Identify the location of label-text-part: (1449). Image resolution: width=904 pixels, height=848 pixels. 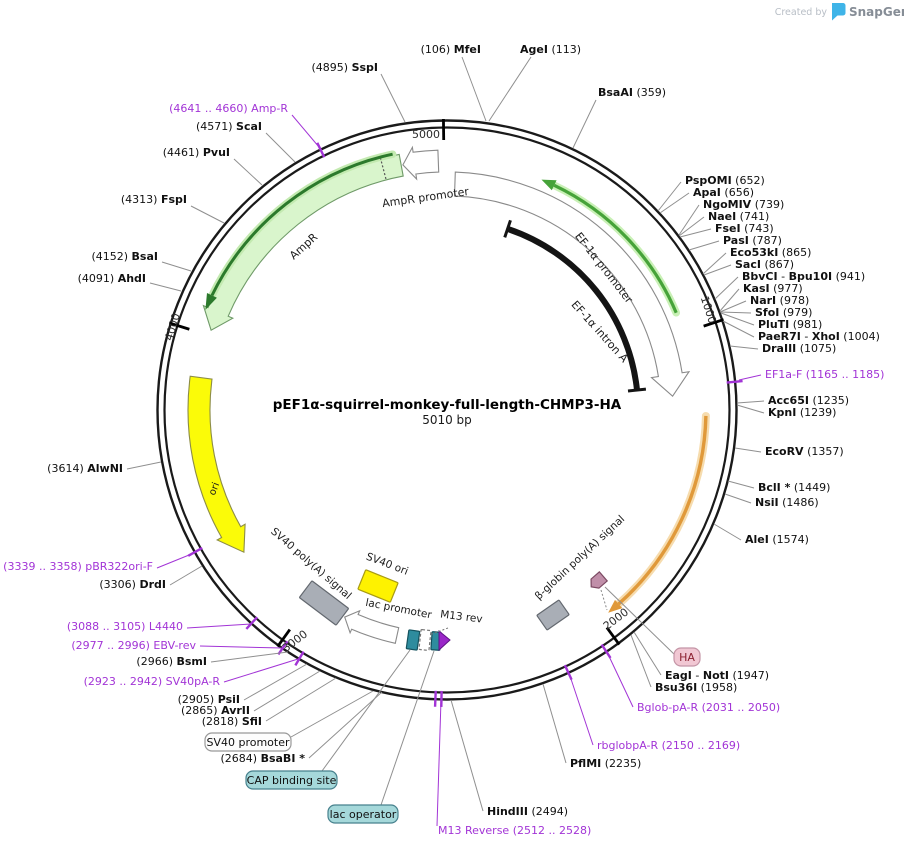
(810, 487).